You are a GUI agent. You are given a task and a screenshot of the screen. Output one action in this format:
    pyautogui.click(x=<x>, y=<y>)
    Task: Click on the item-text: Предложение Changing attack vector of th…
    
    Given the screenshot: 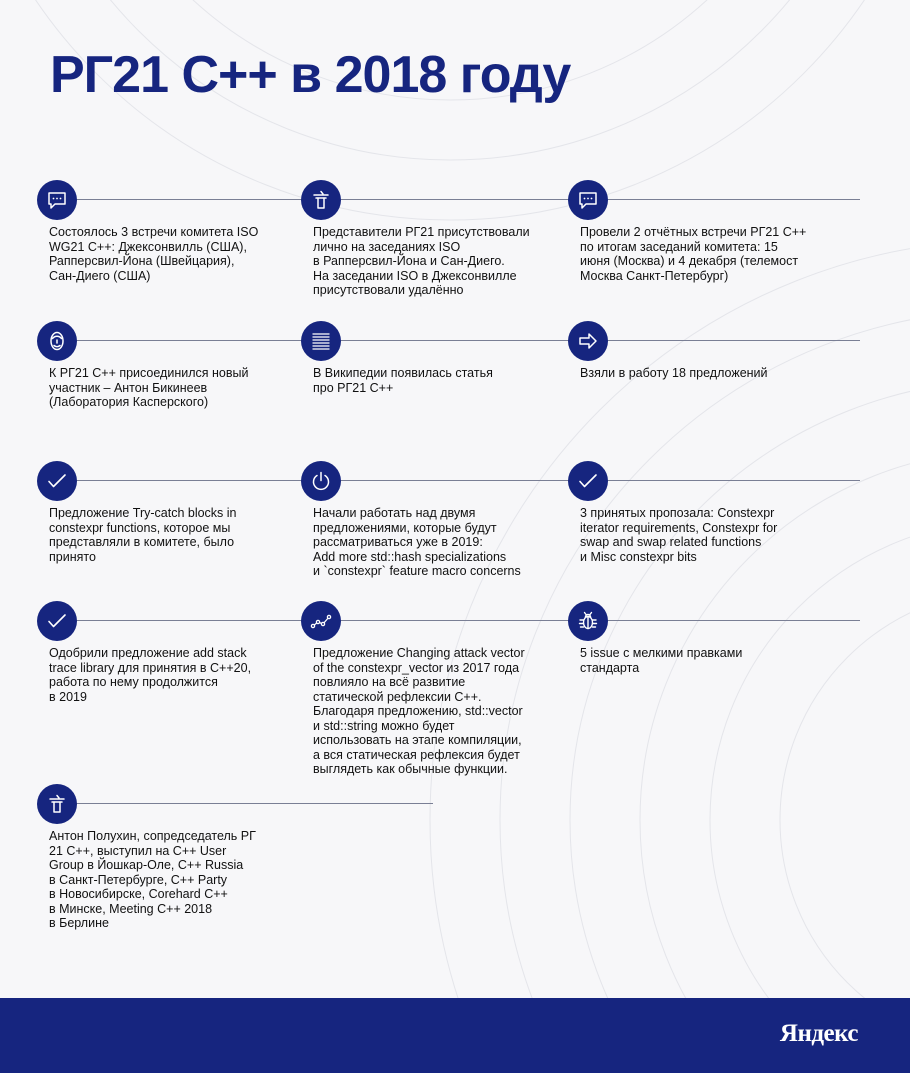 What is the action you would take?
    pyautogui.click(x=419, y=711)
    